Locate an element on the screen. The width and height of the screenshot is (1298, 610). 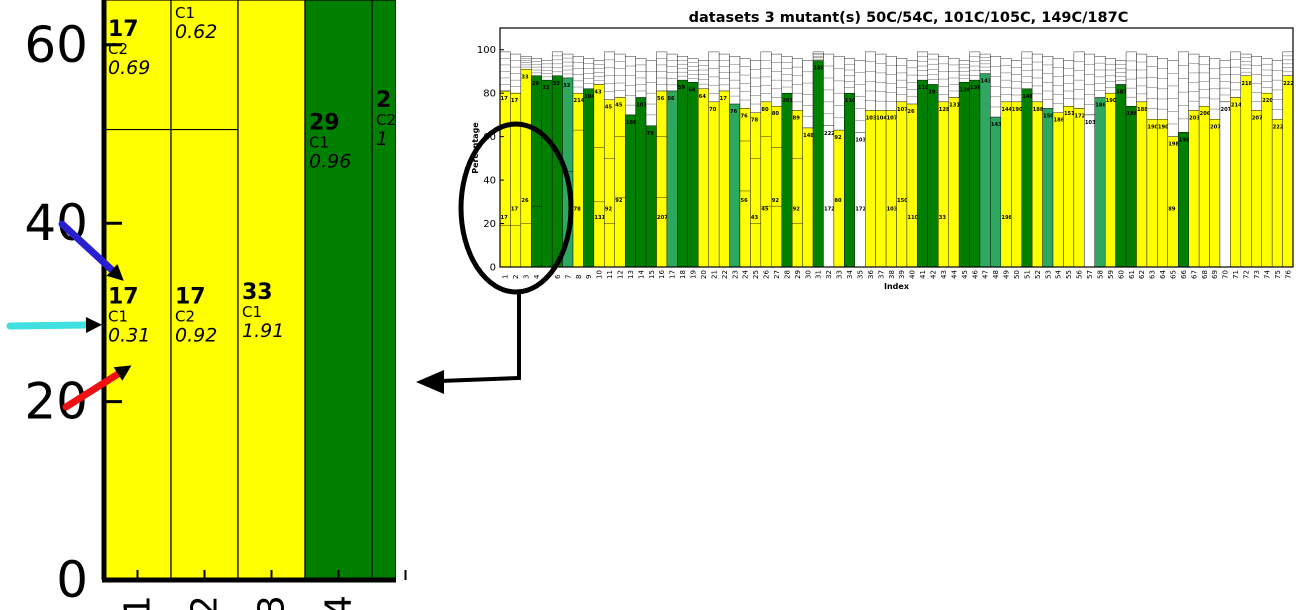
bar-label: 218 is located at coordinates (1246, 84).